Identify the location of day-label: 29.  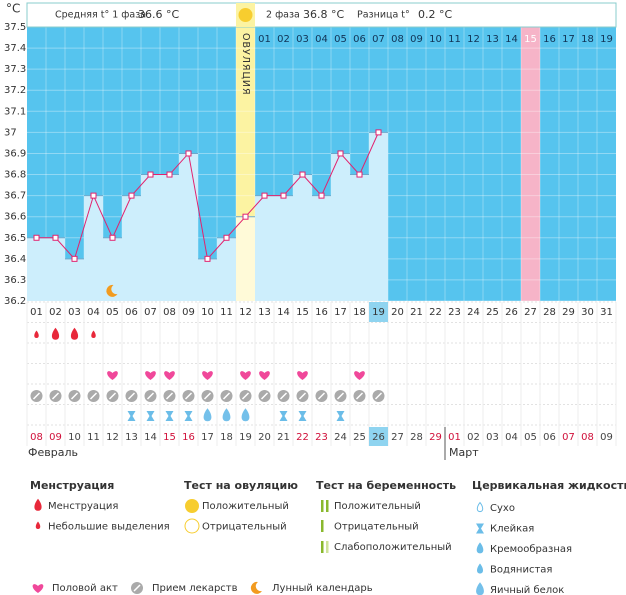
(568, 312).